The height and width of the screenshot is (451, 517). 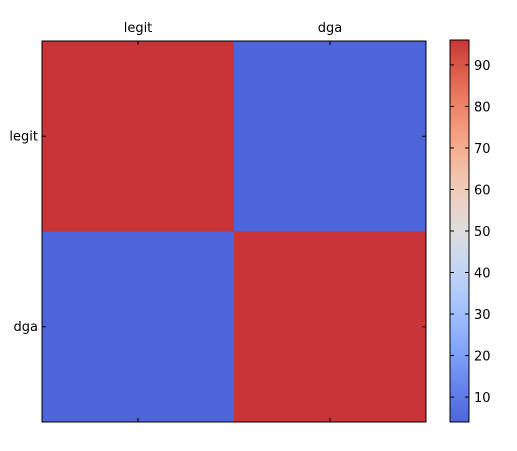 What do you see at coordinates (482, 357) in the screenshot?
I see `colorbar-tick-label: 20` at bounding box center [482, 357].